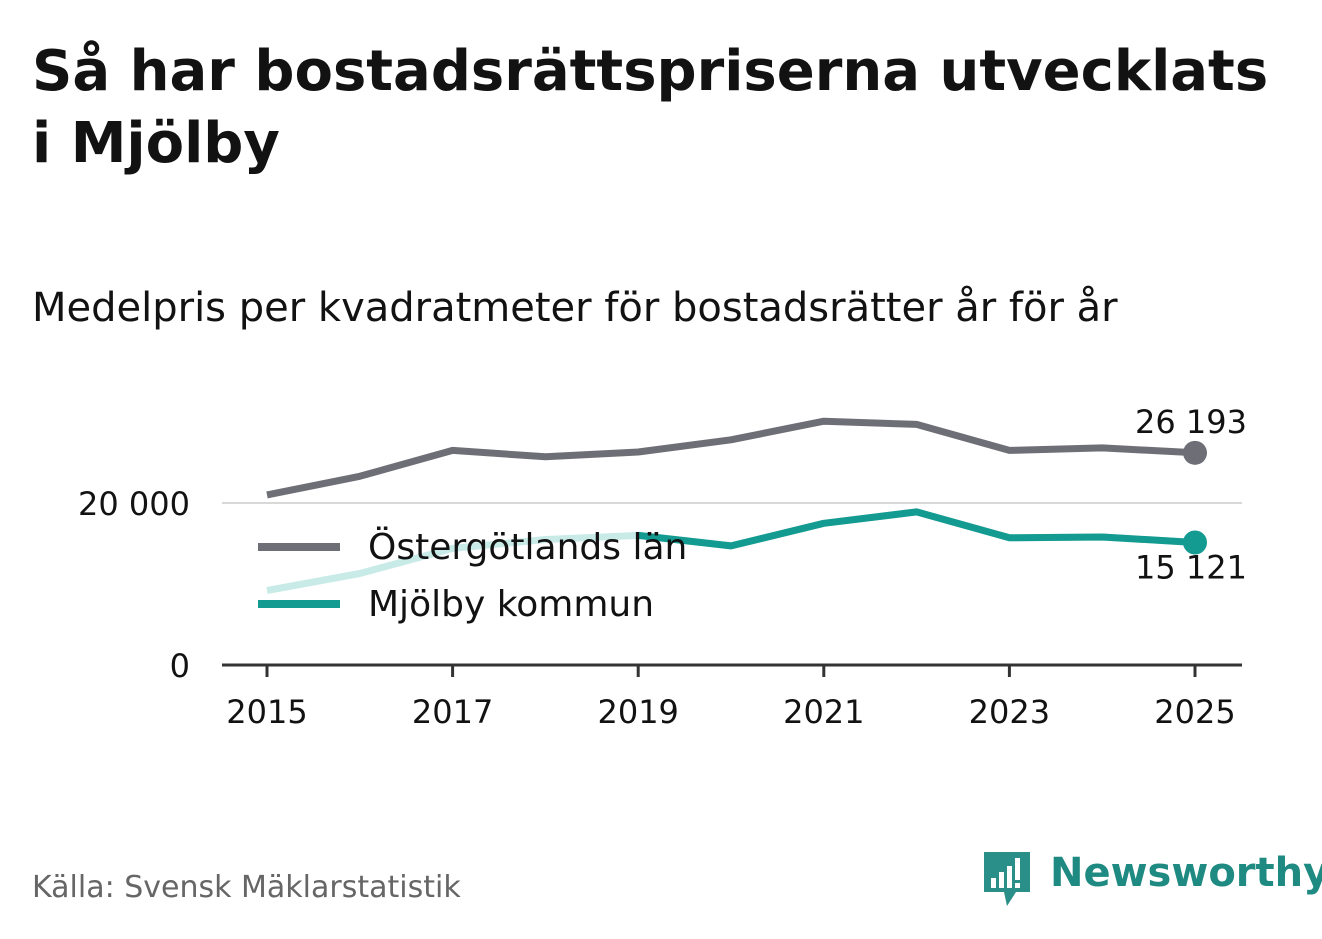 The image size is (1322, 939). Describe the element at coordinates (1007, 879) in the screenshot. I see `newsworthy-logo-icon` at that location.